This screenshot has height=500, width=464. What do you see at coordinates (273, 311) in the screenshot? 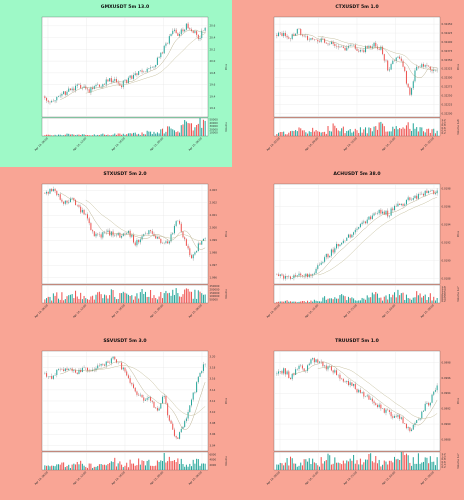
I see `x-tick-label: Apr 14, 09:00` at bounding box center [273, 311].